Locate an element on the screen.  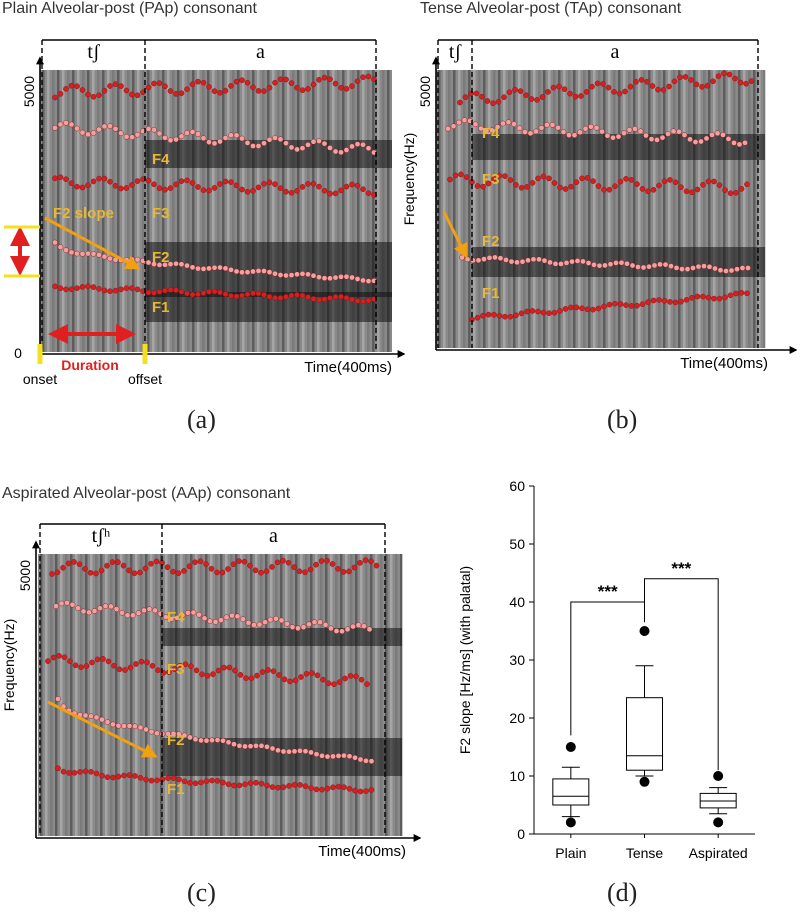
panel-a-title: Plain Alveolar-post (PAp) consonant is located at coordinates (129, 8).